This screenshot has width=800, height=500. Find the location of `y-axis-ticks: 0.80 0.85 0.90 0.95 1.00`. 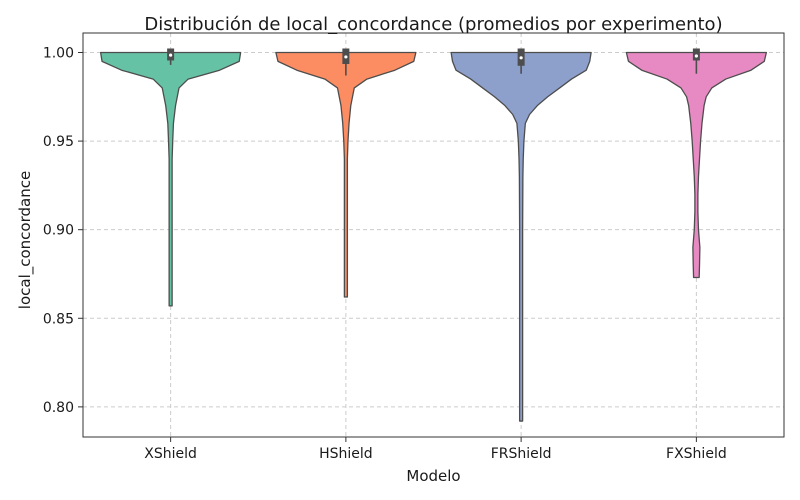

y-axis-ticks: 0.80 0.85 0.90 0.95 1.00 is located at coordinates (63, 230).